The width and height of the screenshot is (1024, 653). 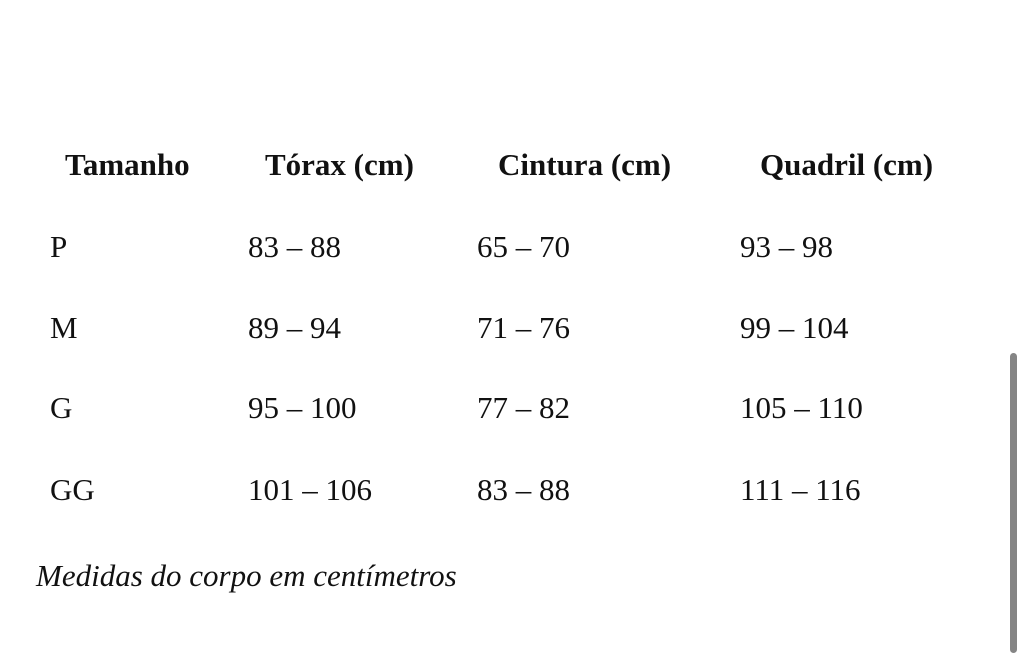 What do you see at coordinates (310, 489) in the screenshot?
I see `table-cell: 101 – 106` at bounding box center [310, 489].